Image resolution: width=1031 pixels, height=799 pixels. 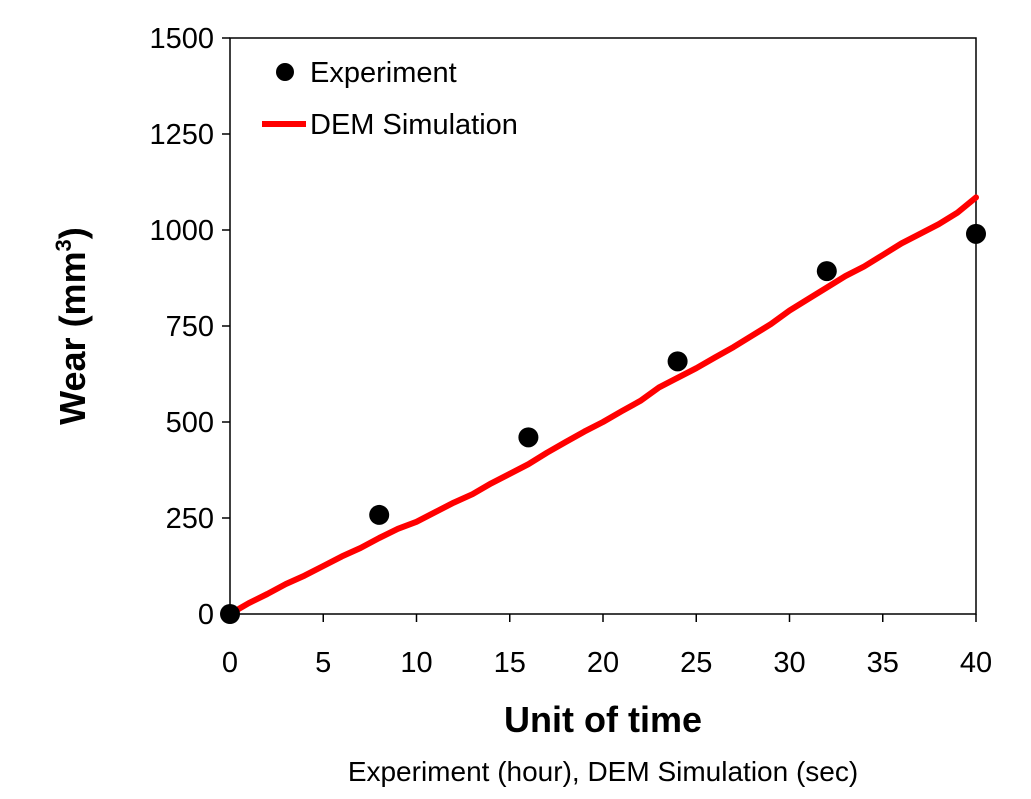 What do you see at coordinates (181, 39) in the screenshot?
I see `y-tick-label: 1500` at bounding box center [181, 39].